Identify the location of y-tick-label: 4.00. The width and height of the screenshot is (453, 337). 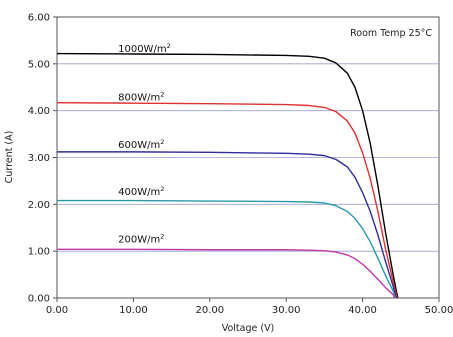
(39, 111).